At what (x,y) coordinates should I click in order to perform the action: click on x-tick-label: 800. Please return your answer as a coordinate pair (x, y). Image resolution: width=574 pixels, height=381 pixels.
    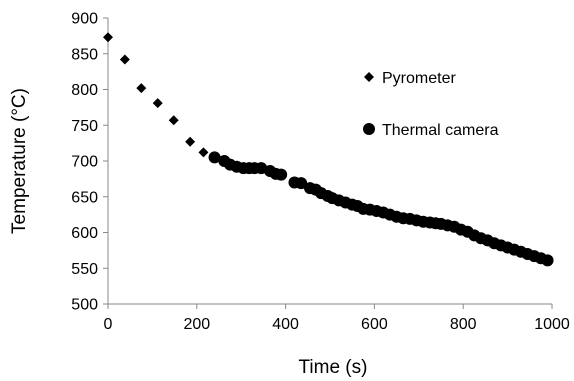
    Looking at the image, I should click on (463, 324).